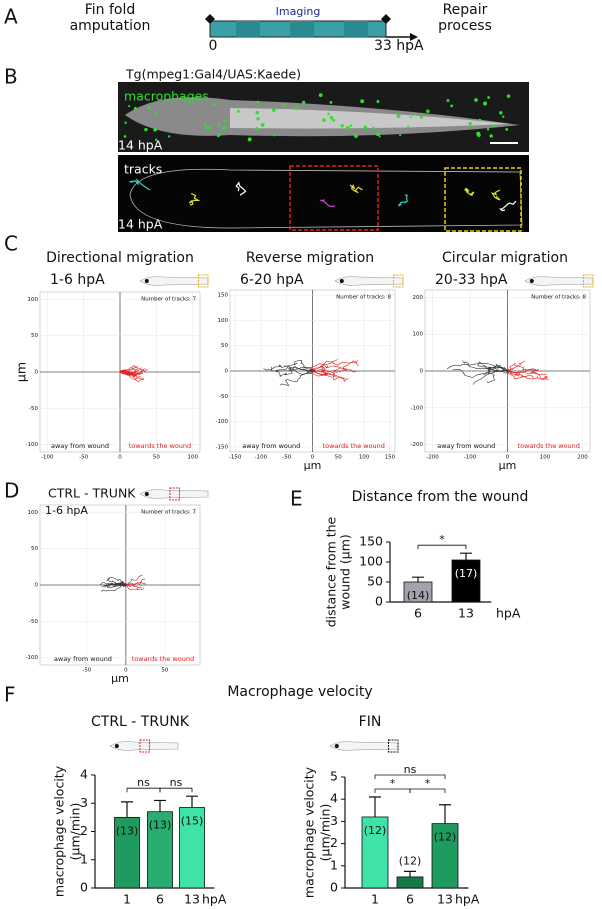  What do you see at coordinates (442, 539) in the screenshot?
I see `significance-label: *` at bounding box center [442, 539].